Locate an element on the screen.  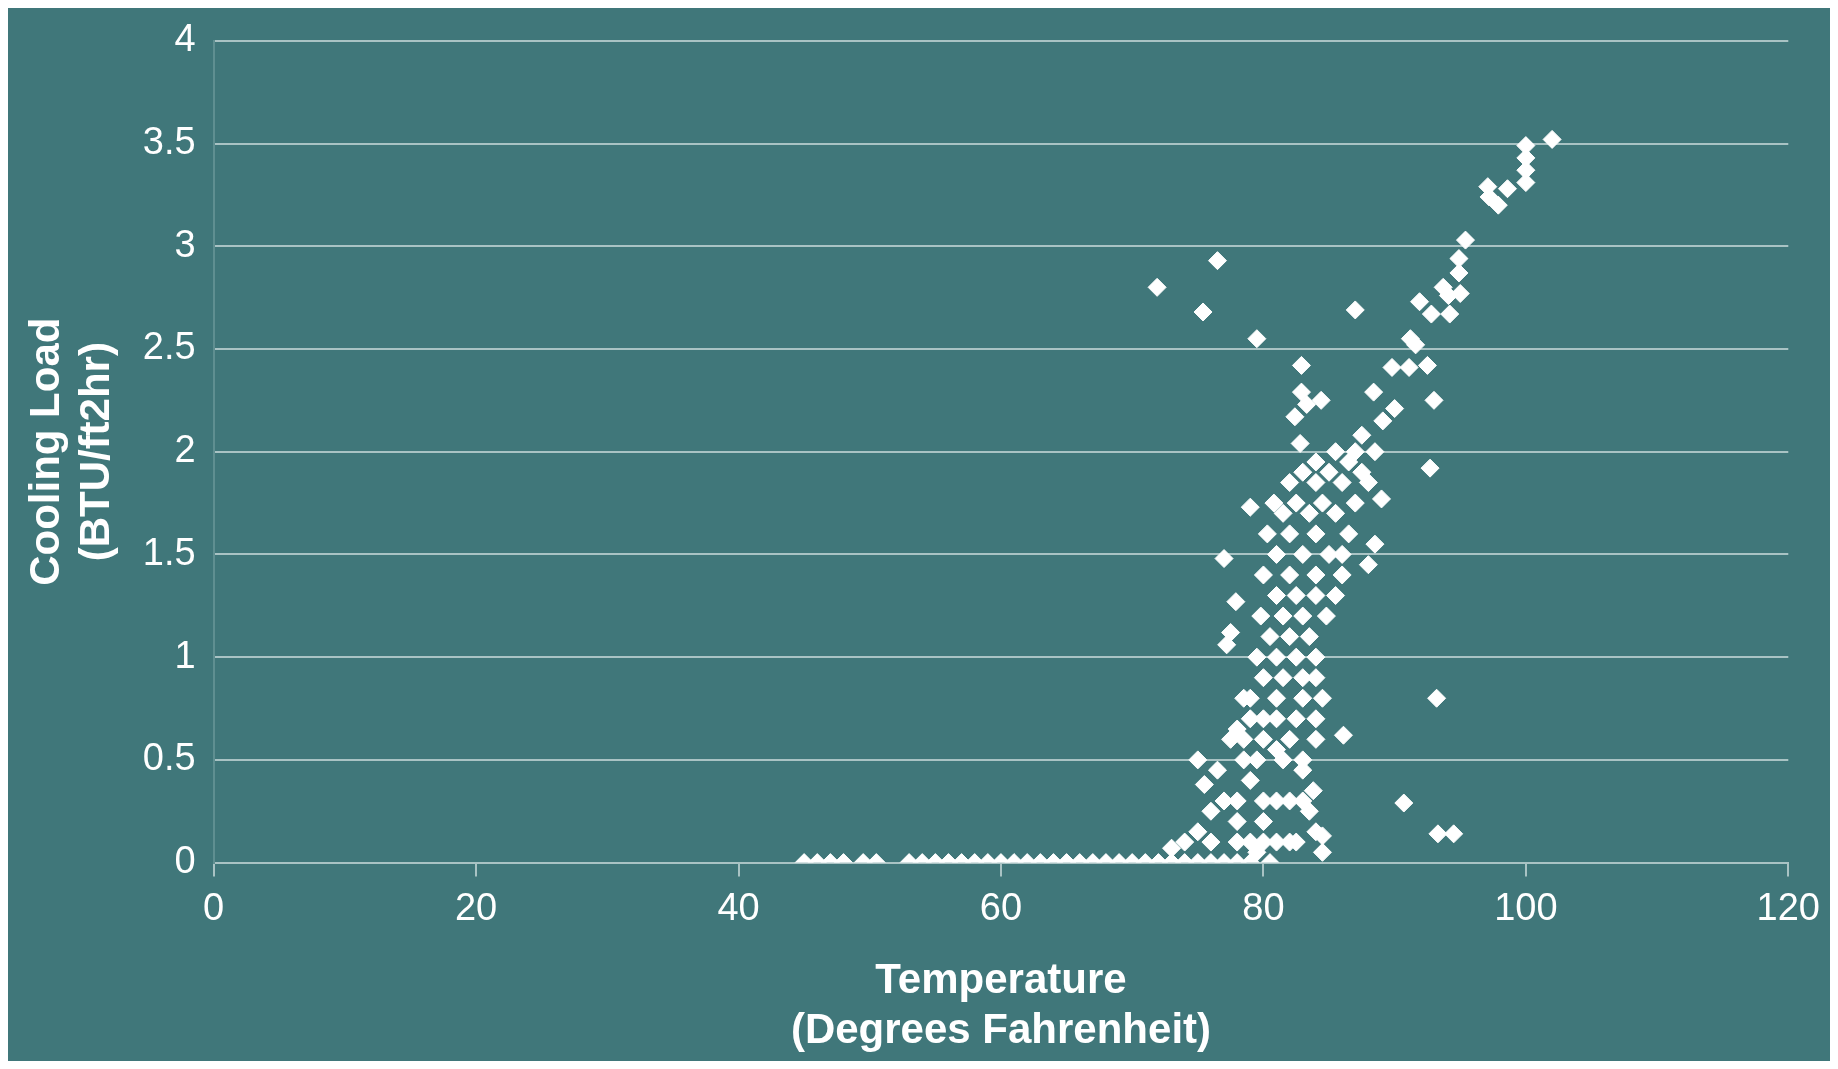
x-axis-title: Temperature (Degrees Fahrenheit) is located at coordinates (1001, 1003).